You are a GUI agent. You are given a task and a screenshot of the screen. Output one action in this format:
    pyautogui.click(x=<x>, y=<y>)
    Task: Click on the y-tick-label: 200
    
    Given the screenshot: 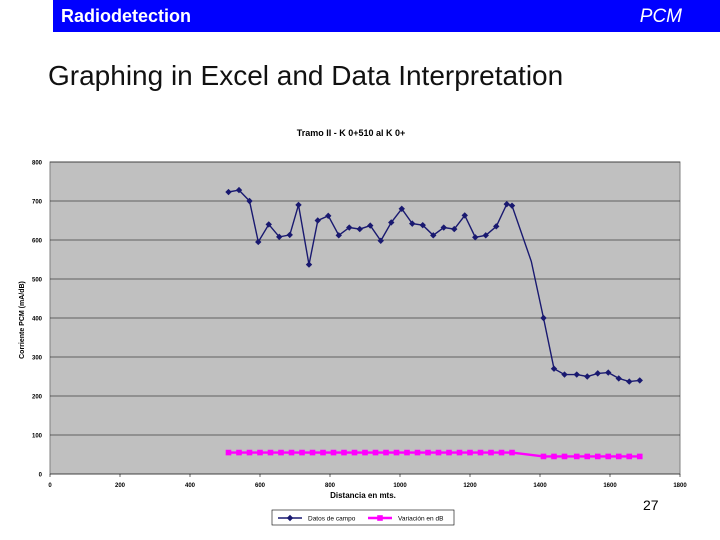 What is the action you would take?
    pyautogui.click(x=37, y=398)
    